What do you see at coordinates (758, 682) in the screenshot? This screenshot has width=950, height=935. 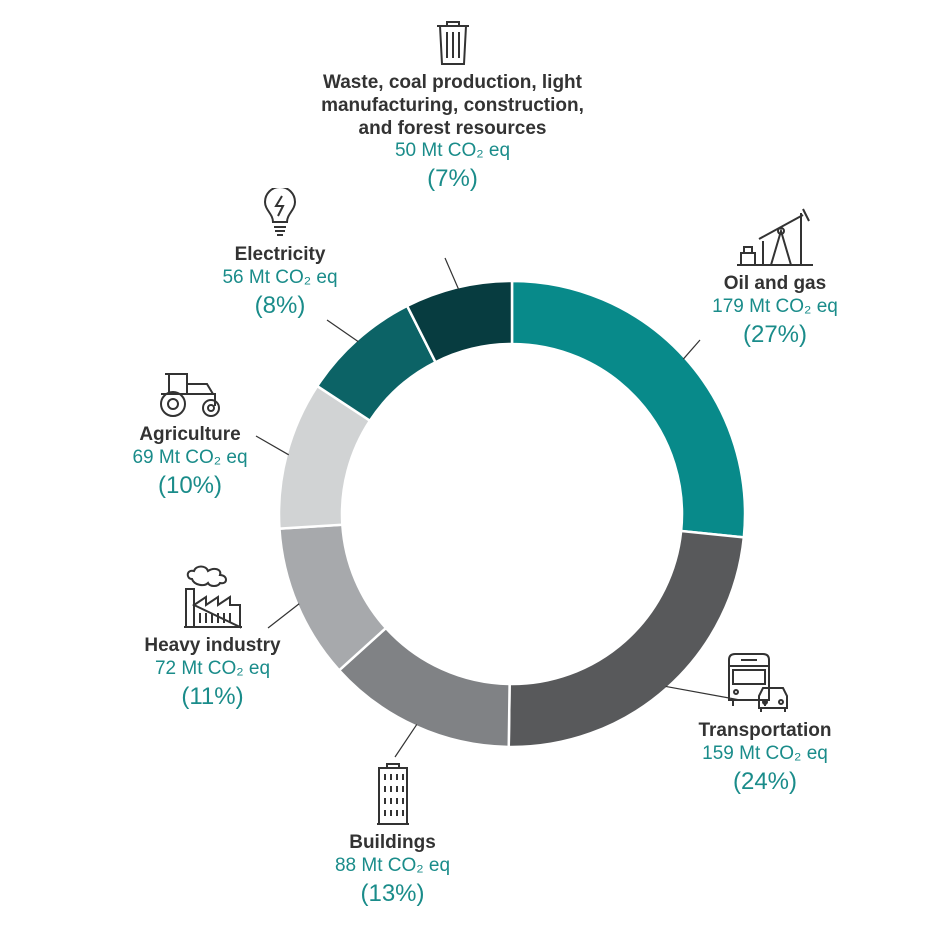 I see `bus-car-icon` at bounding box center [758, 682].